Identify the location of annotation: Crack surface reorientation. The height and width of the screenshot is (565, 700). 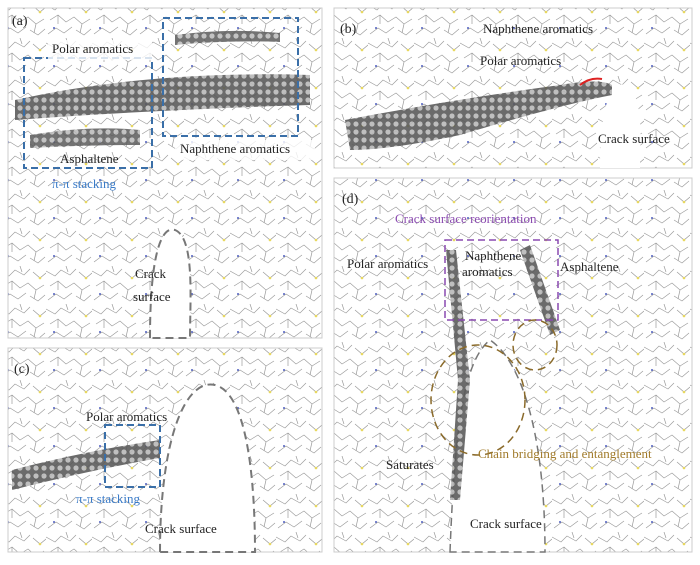
(466, 218).